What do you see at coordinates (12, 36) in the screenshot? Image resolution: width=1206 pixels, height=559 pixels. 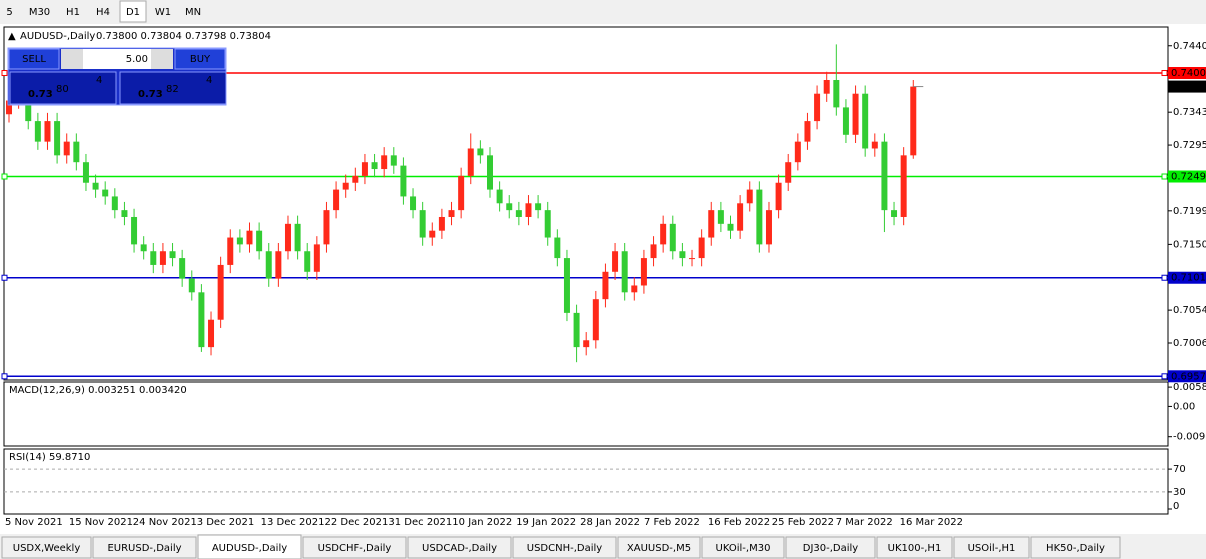 I see `symbol-marker: ▲` at bounding box center [12, 36].